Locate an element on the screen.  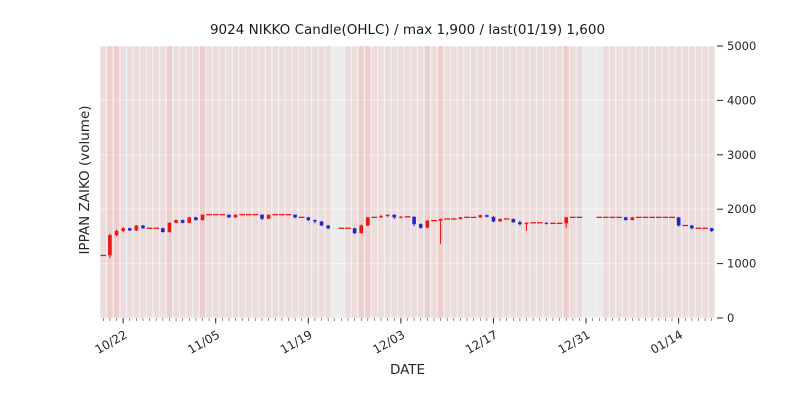
y-tick-label: 5000 is located at coordinates (741, 46).